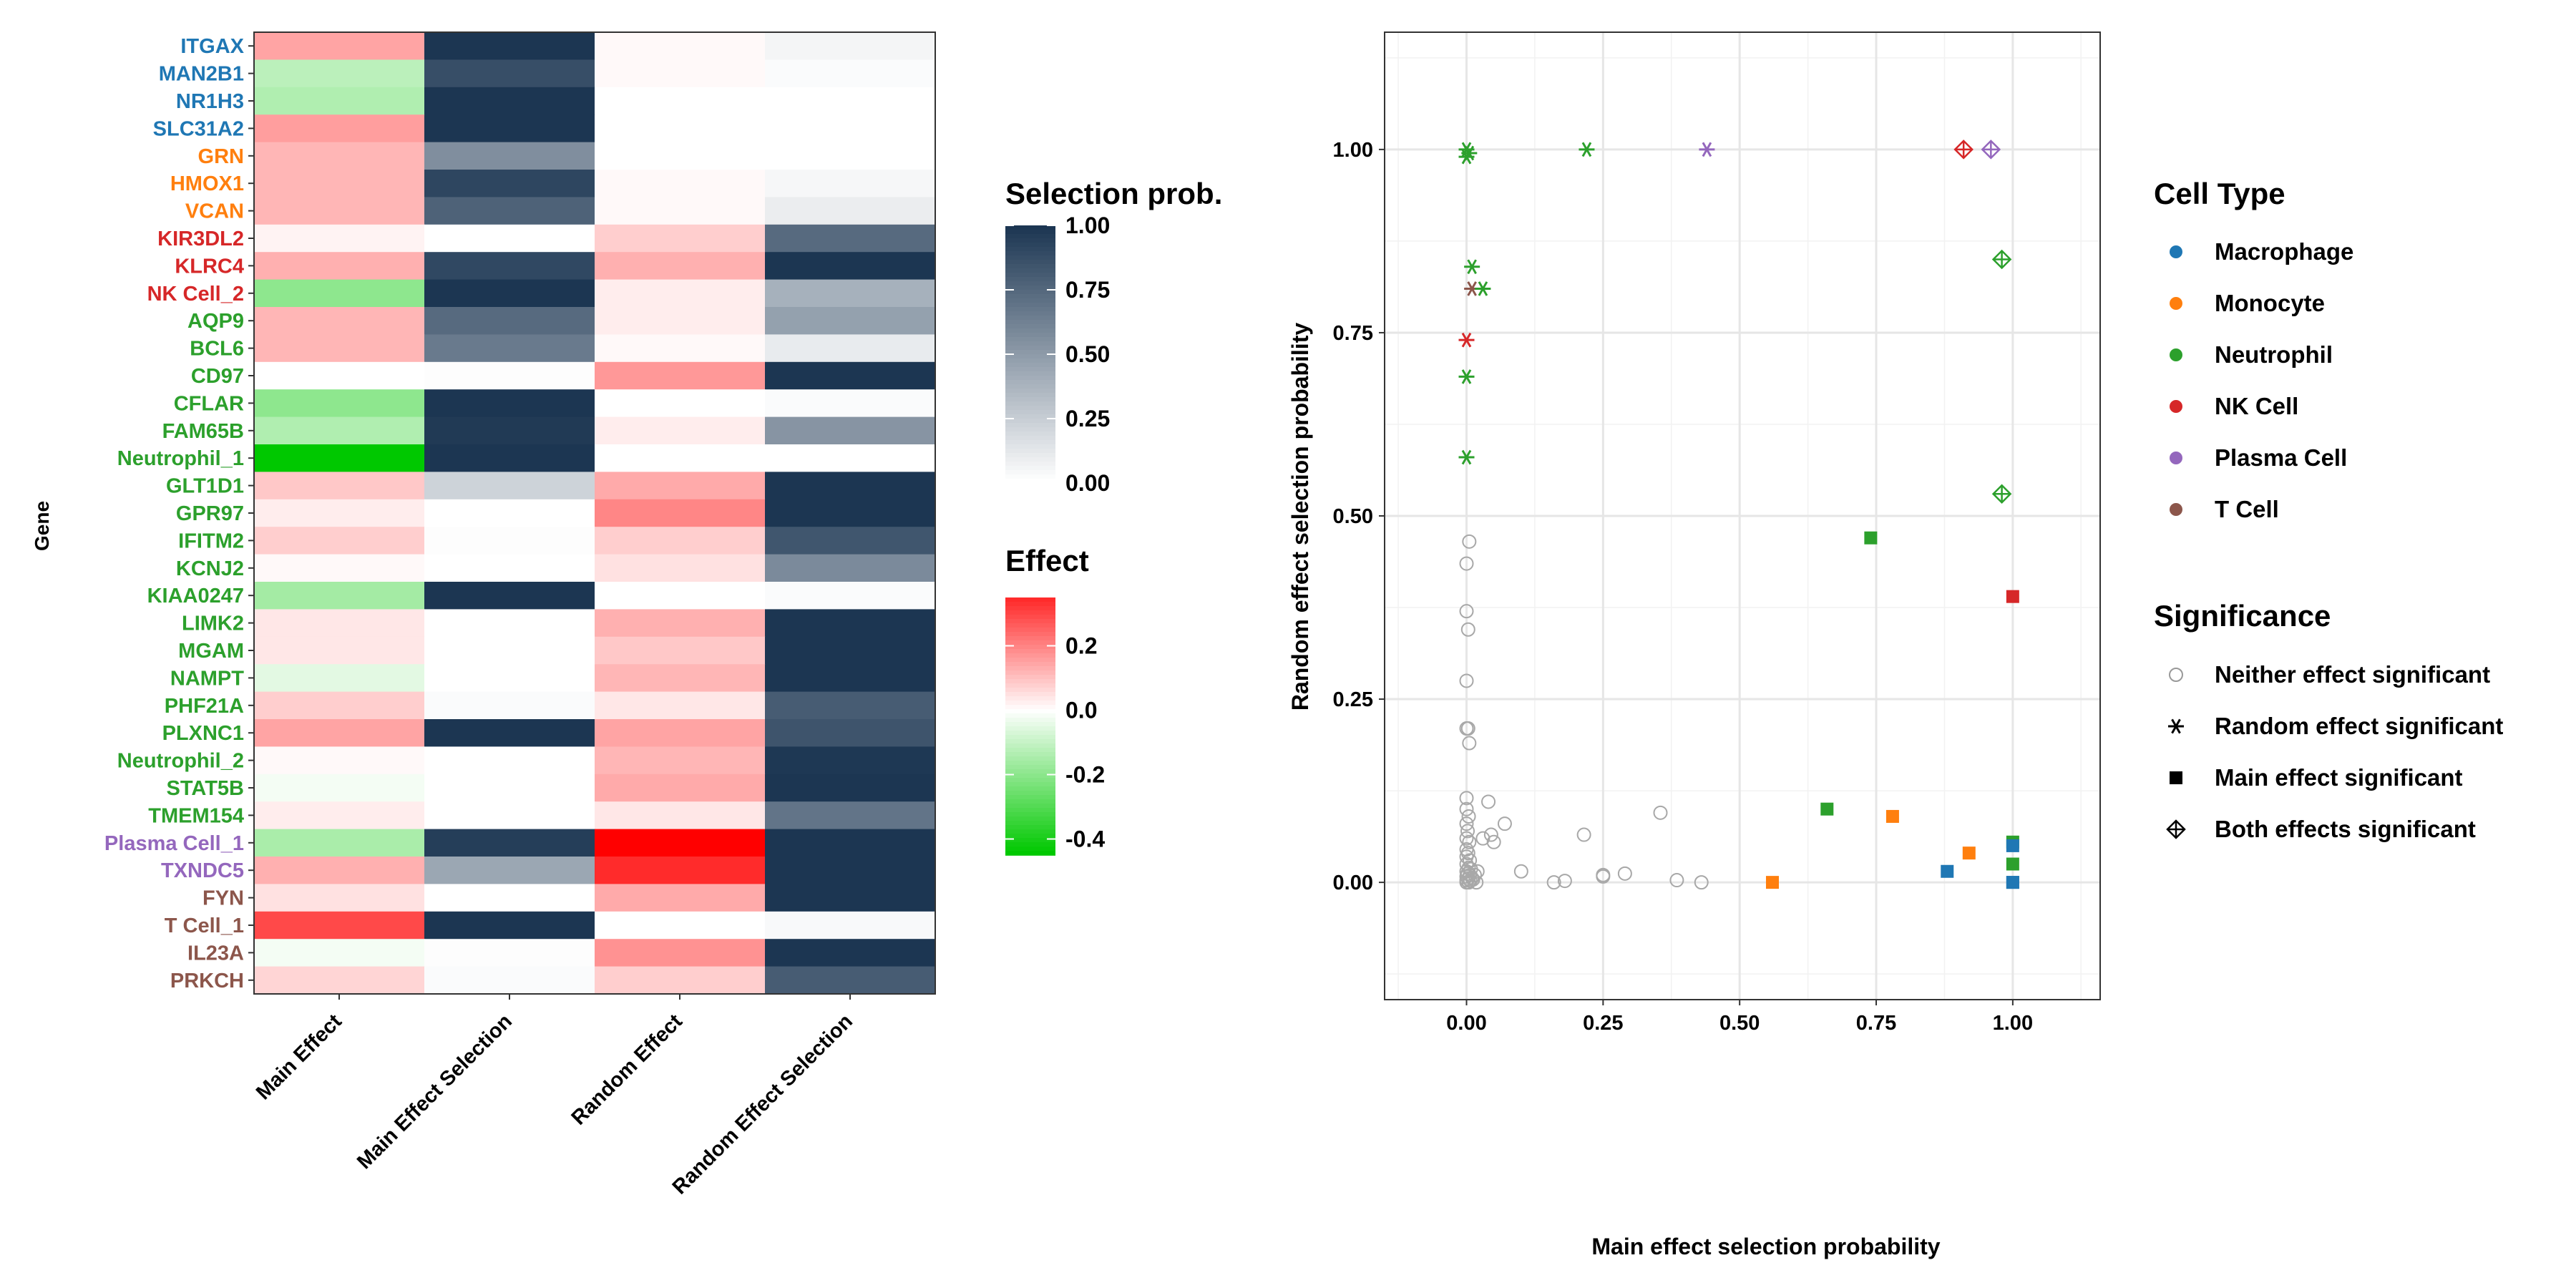  Describe the element at coordinates (207, 183) in the screenshot. I see `heatmap-row-label-hmox1: HMOX1` at that location.